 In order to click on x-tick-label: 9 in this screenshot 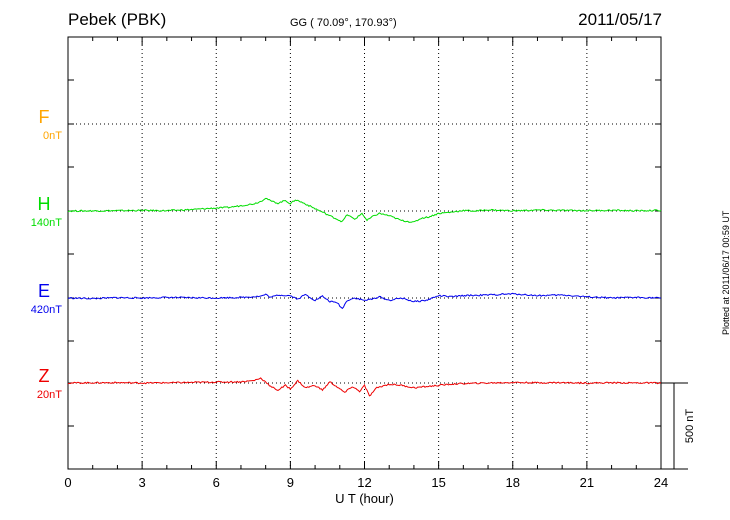, I will do `click(290, 482)`.